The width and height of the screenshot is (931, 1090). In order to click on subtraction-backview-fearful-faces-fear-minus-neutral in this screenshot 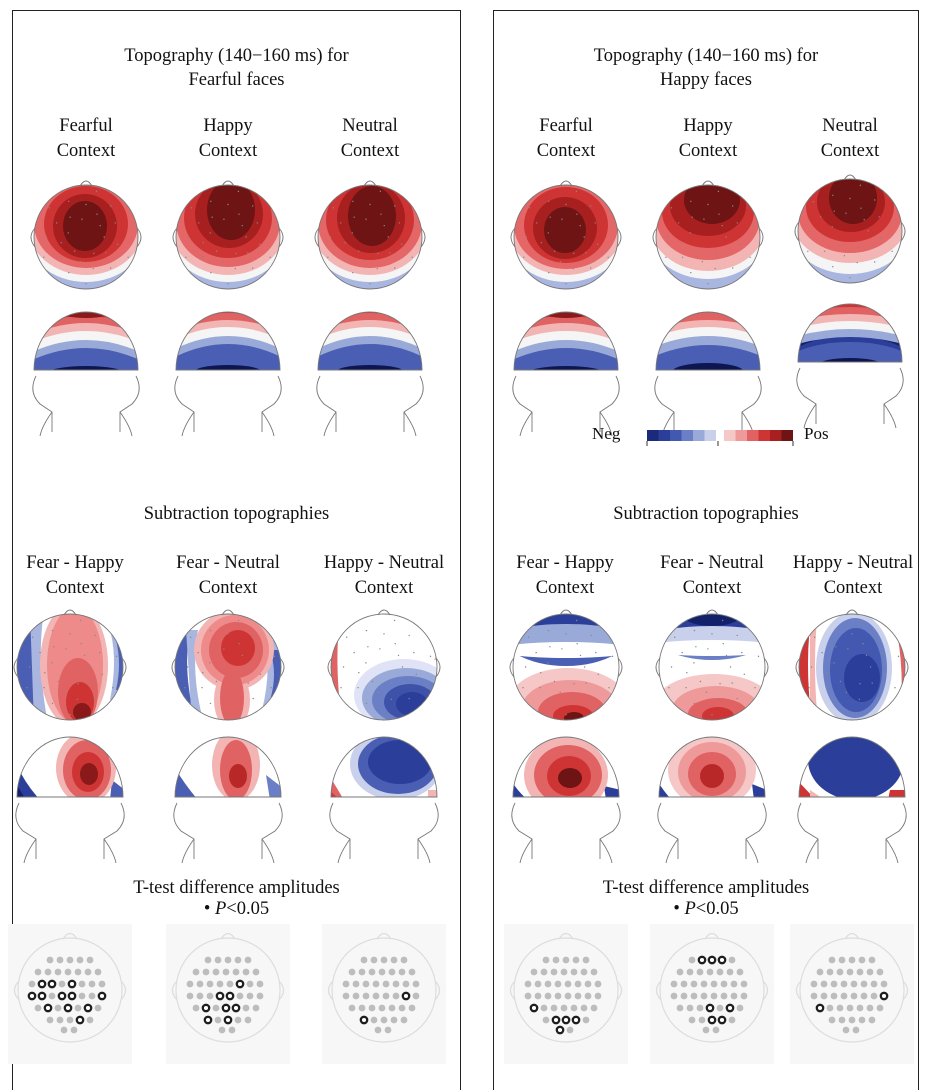, I will do `click(228, 767)`.